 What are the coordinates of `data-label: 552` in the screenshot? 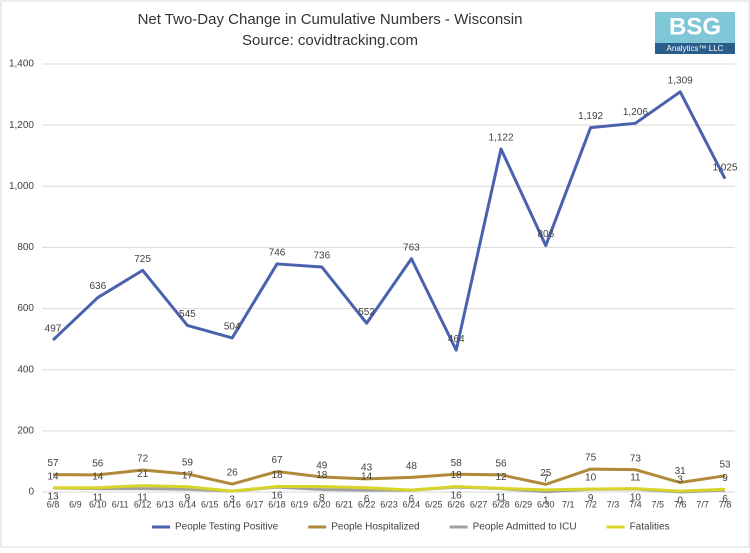 It's located at (366, 312).